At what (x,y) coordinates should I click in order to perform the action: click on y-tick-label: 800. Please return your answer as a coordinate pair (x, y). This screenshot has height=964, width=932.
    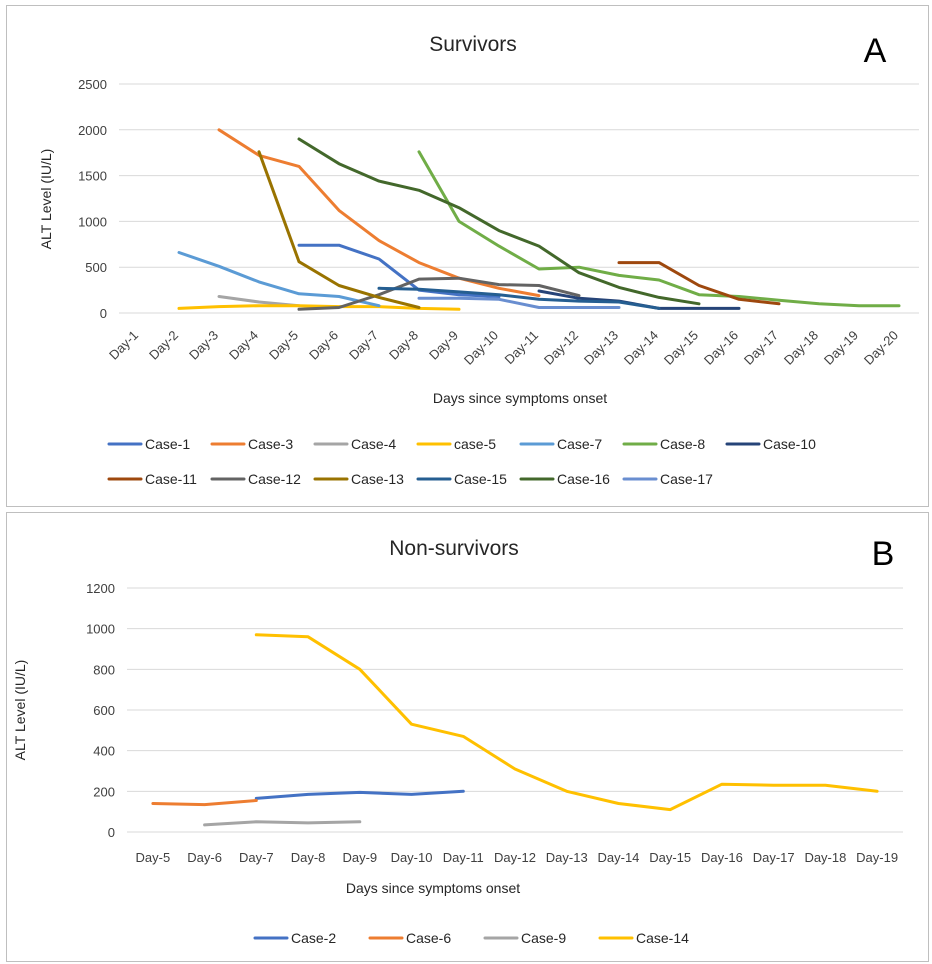
    Looking at the image, I should click on (104, 669).